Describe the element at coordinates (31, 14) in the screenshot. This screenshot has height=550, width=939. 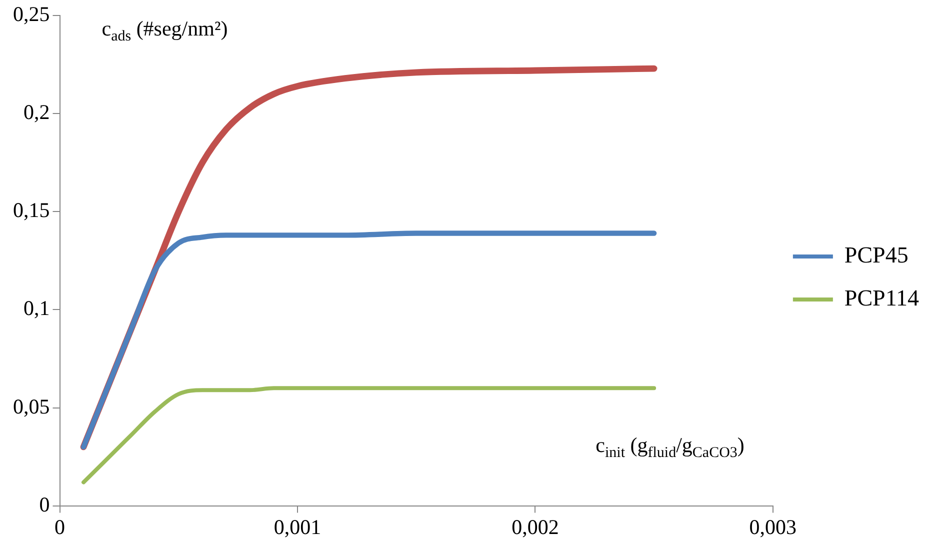
I see `y-tick-label: 0,25` at that location.